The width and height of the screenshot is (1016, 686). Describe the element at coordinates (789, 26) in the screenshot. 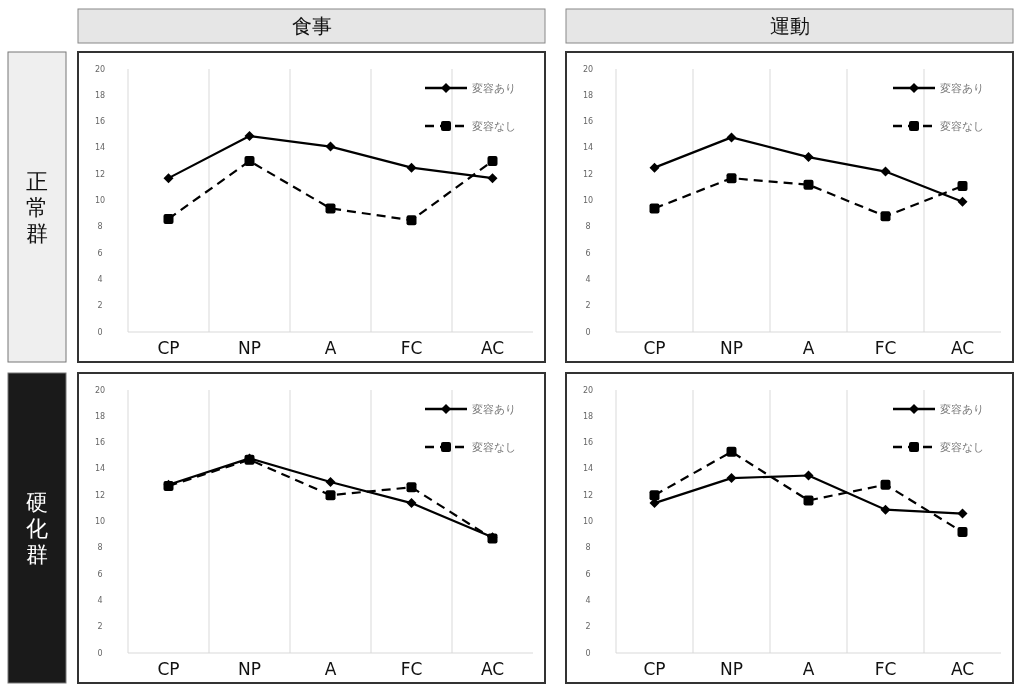

I see `chart-title: 運動` at that location.